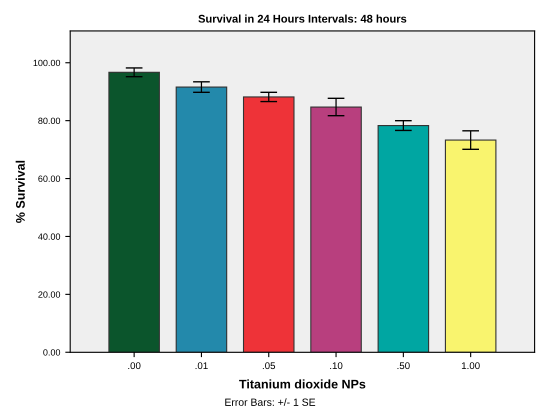  What do you see at coordinates (471, 366) in the screenshot?
I see `x-tick-label: 1.00` at bounding box center [471, 366].